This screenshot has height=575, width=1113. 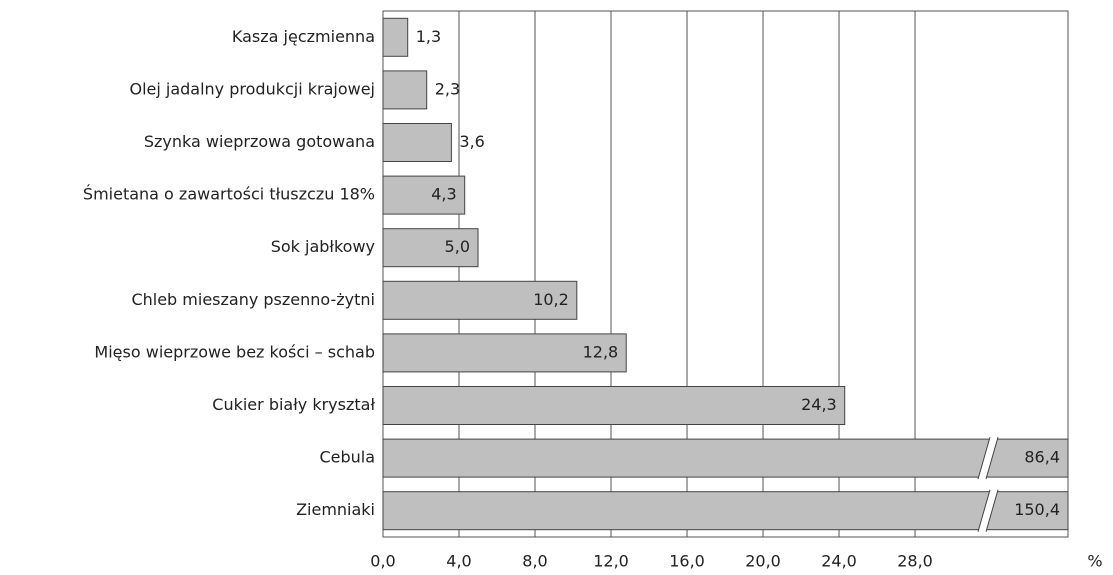 What do you see at coordinates (457, 246) in the screenshot?
I see `data-label: 5,0` at bounding box center [457, 246].